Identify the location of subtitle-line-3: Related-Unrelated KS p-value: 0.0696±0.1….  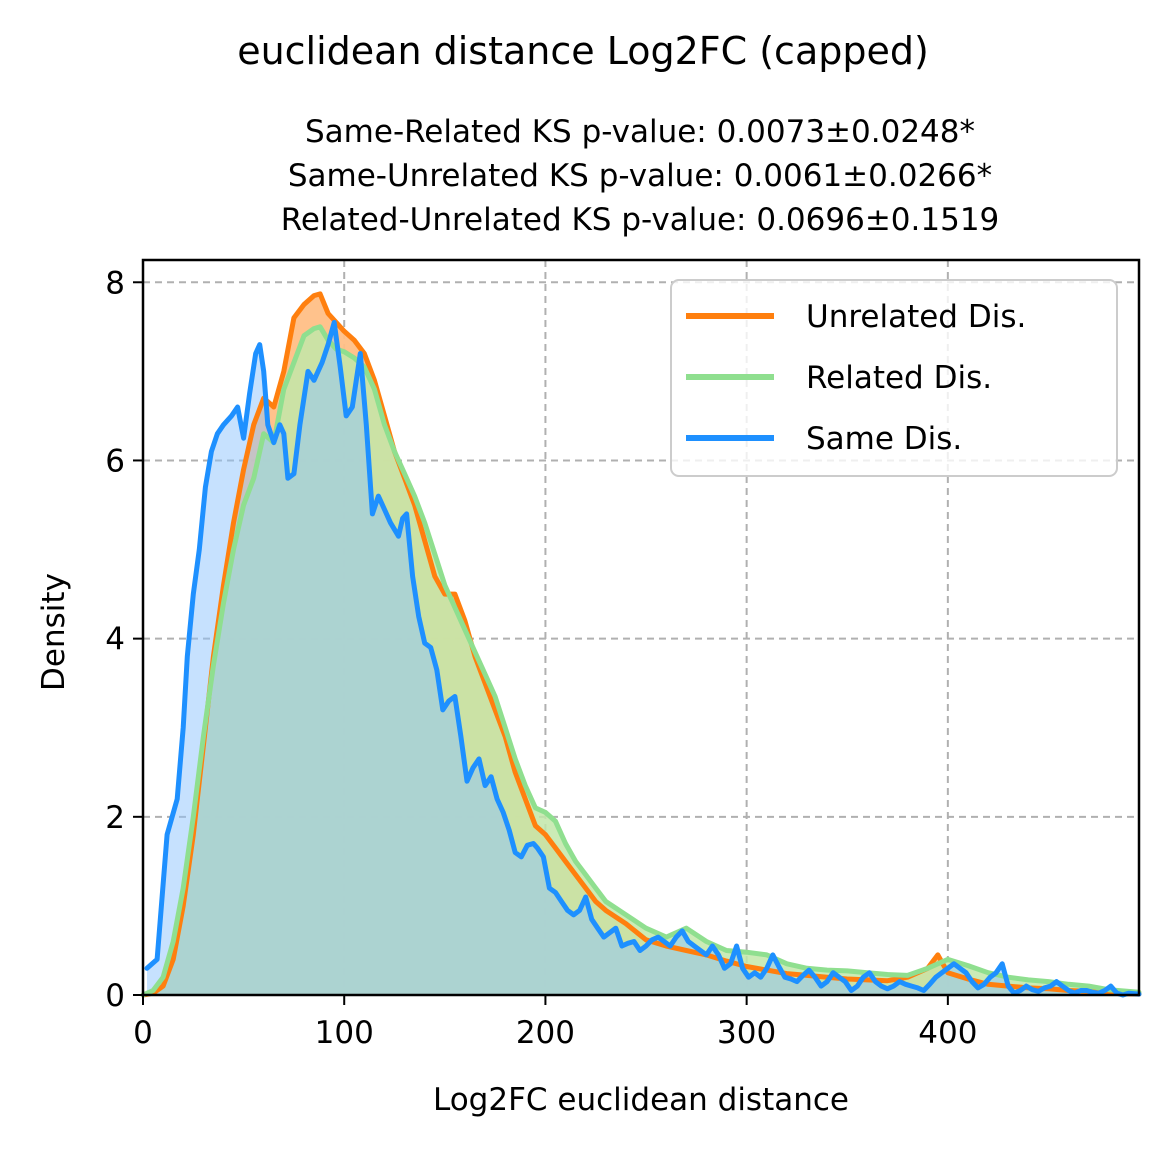
(640, 220).